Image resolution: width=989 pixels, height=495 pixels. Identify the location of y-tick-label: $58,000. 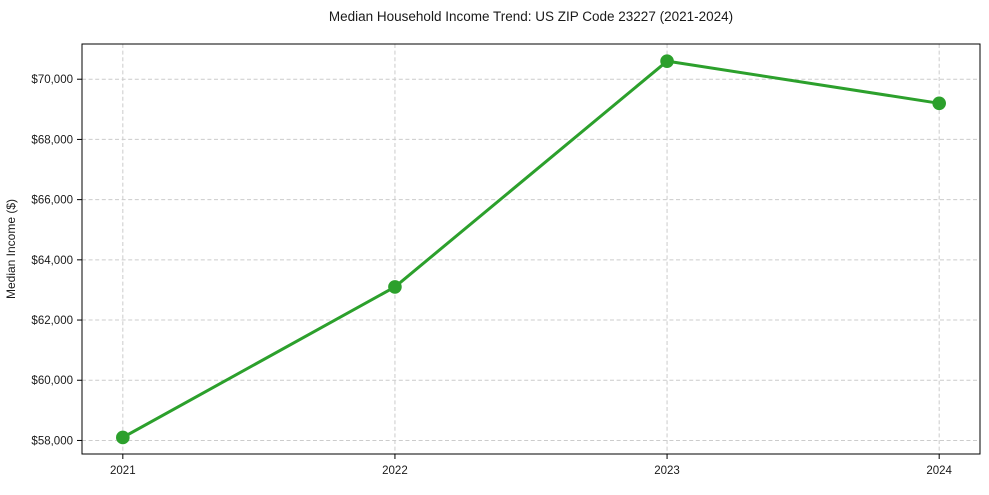
(52, 441).